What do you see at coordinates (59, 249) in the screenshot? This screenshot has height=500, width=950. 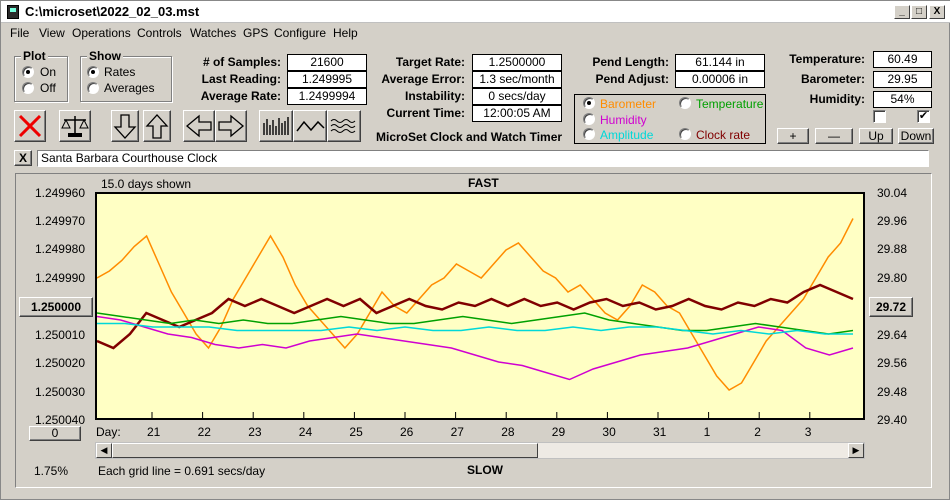 I see `y-left-tick: 1.249980` at bounding box center [59, 249].